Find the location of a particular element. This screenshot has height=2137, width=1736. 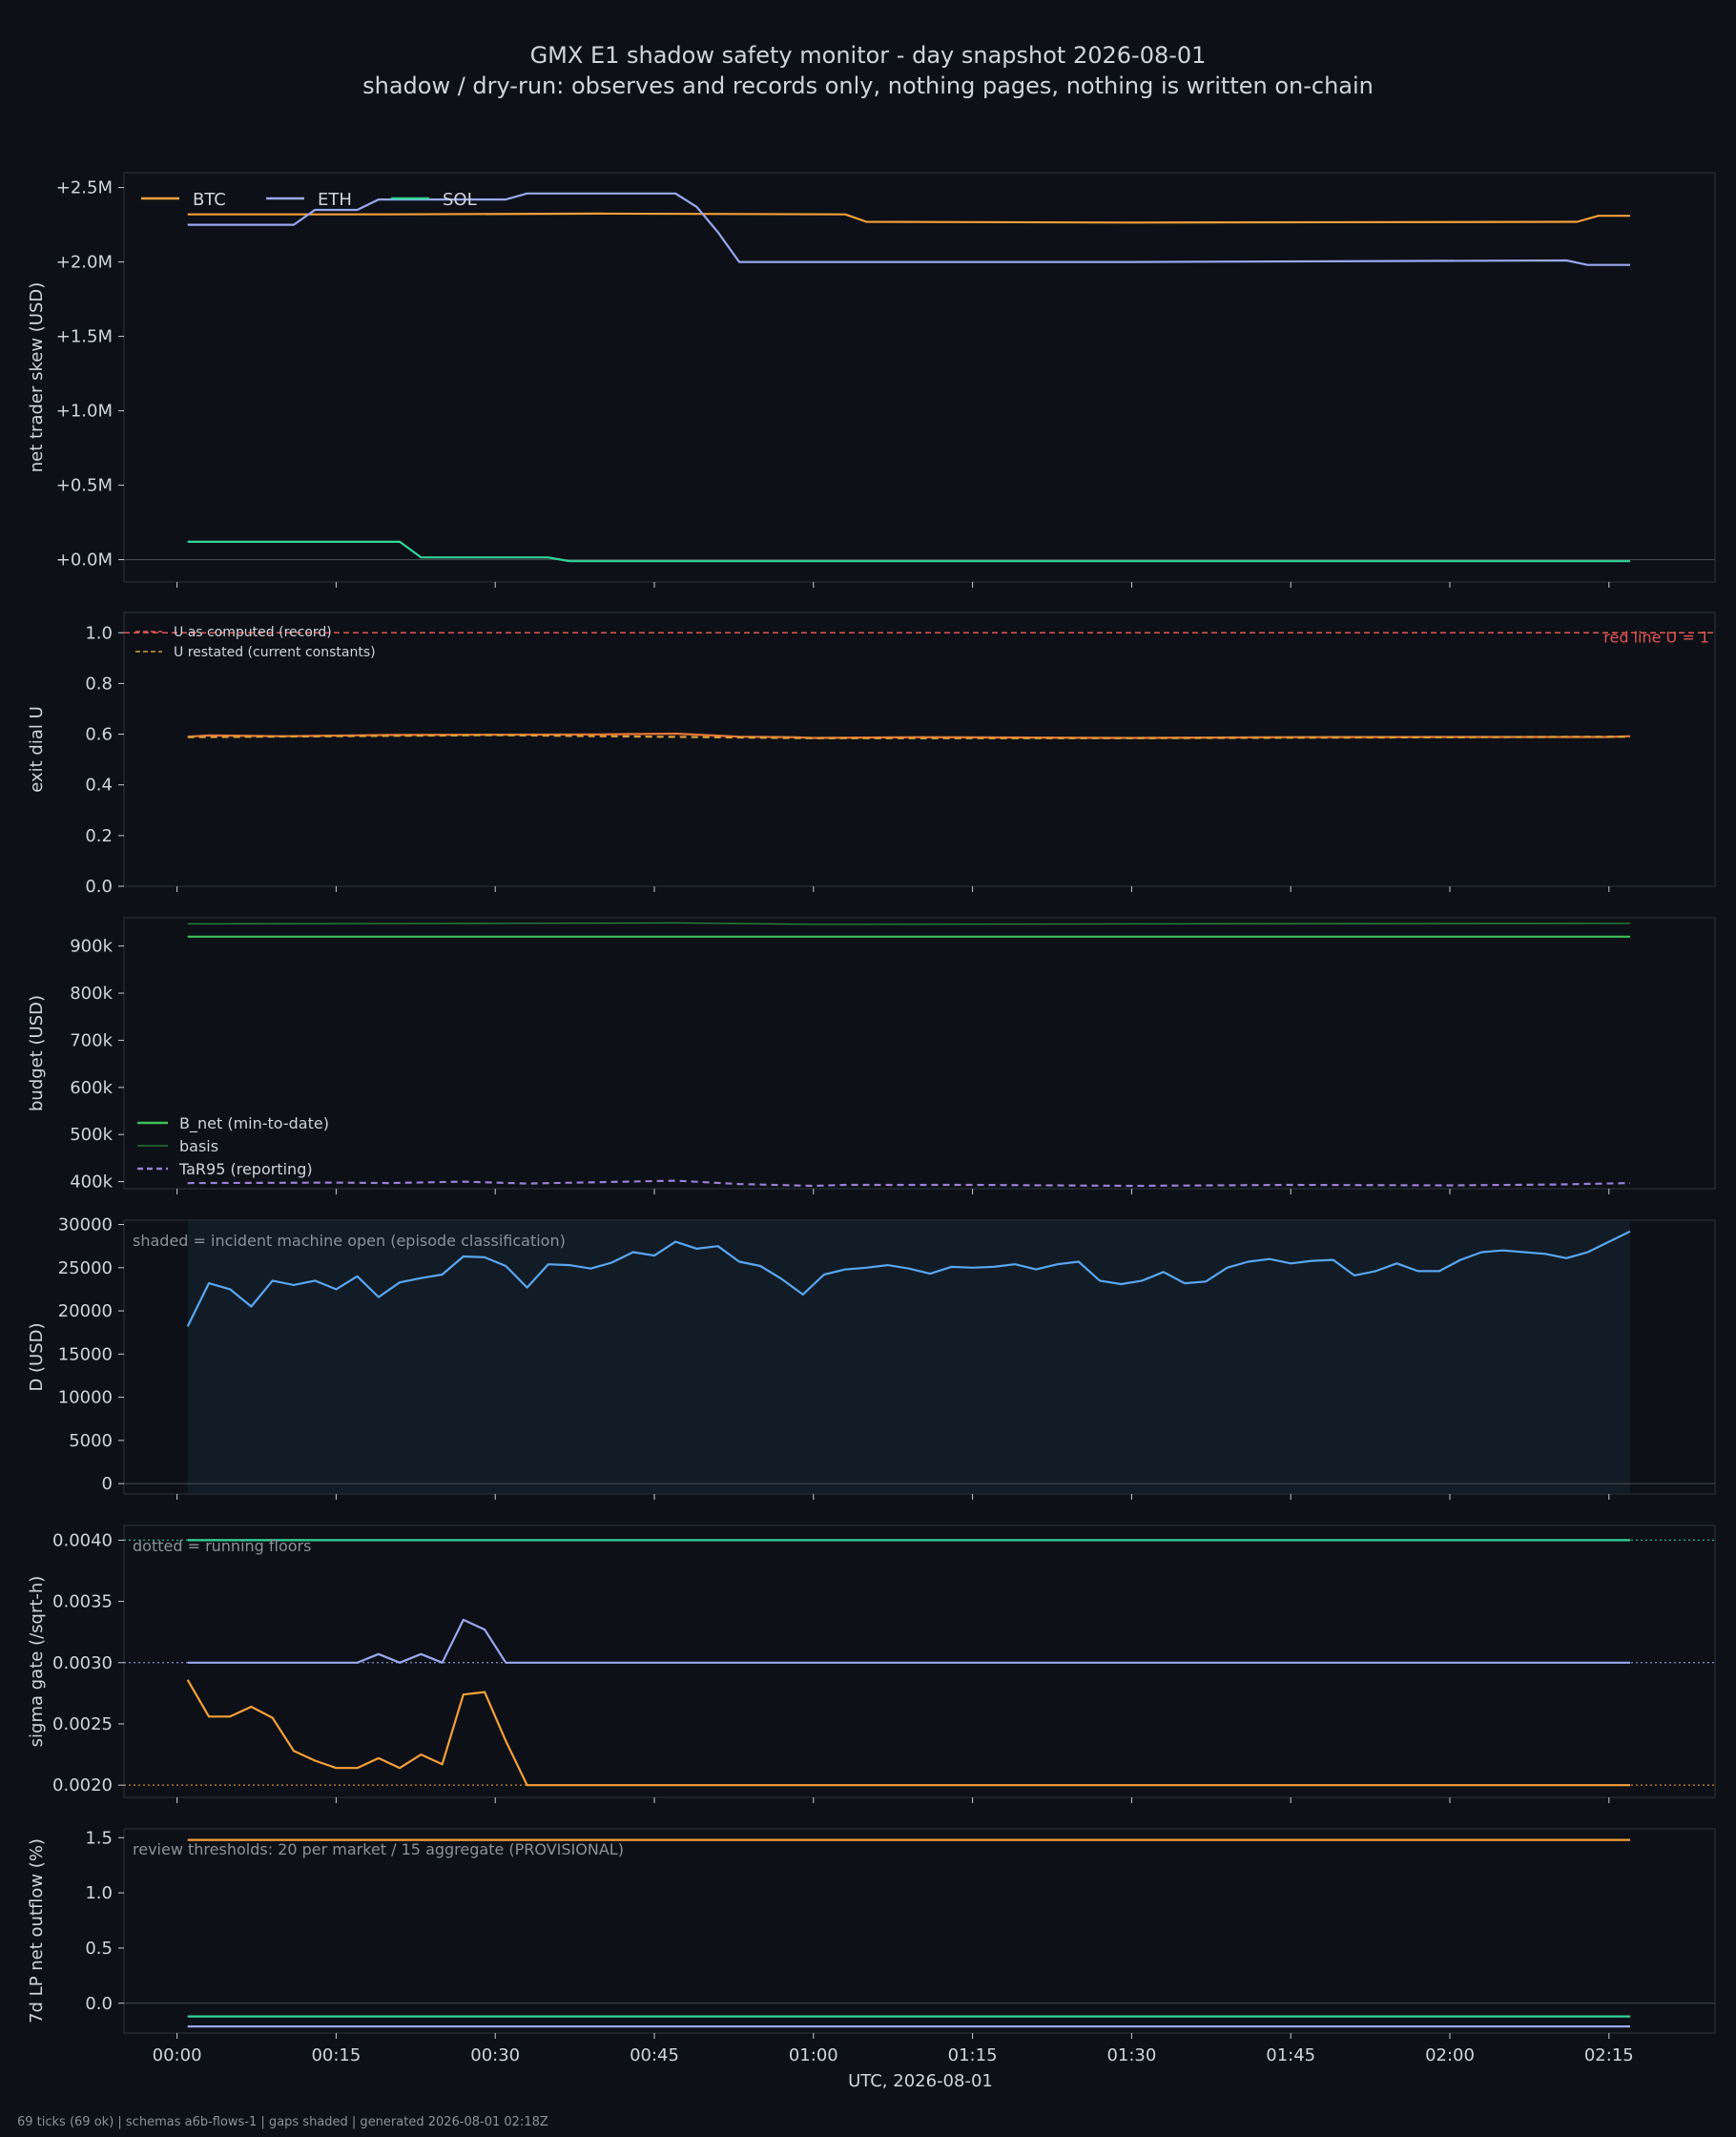

y-tick-label: 0.8 is located at coordinates (99, 684).